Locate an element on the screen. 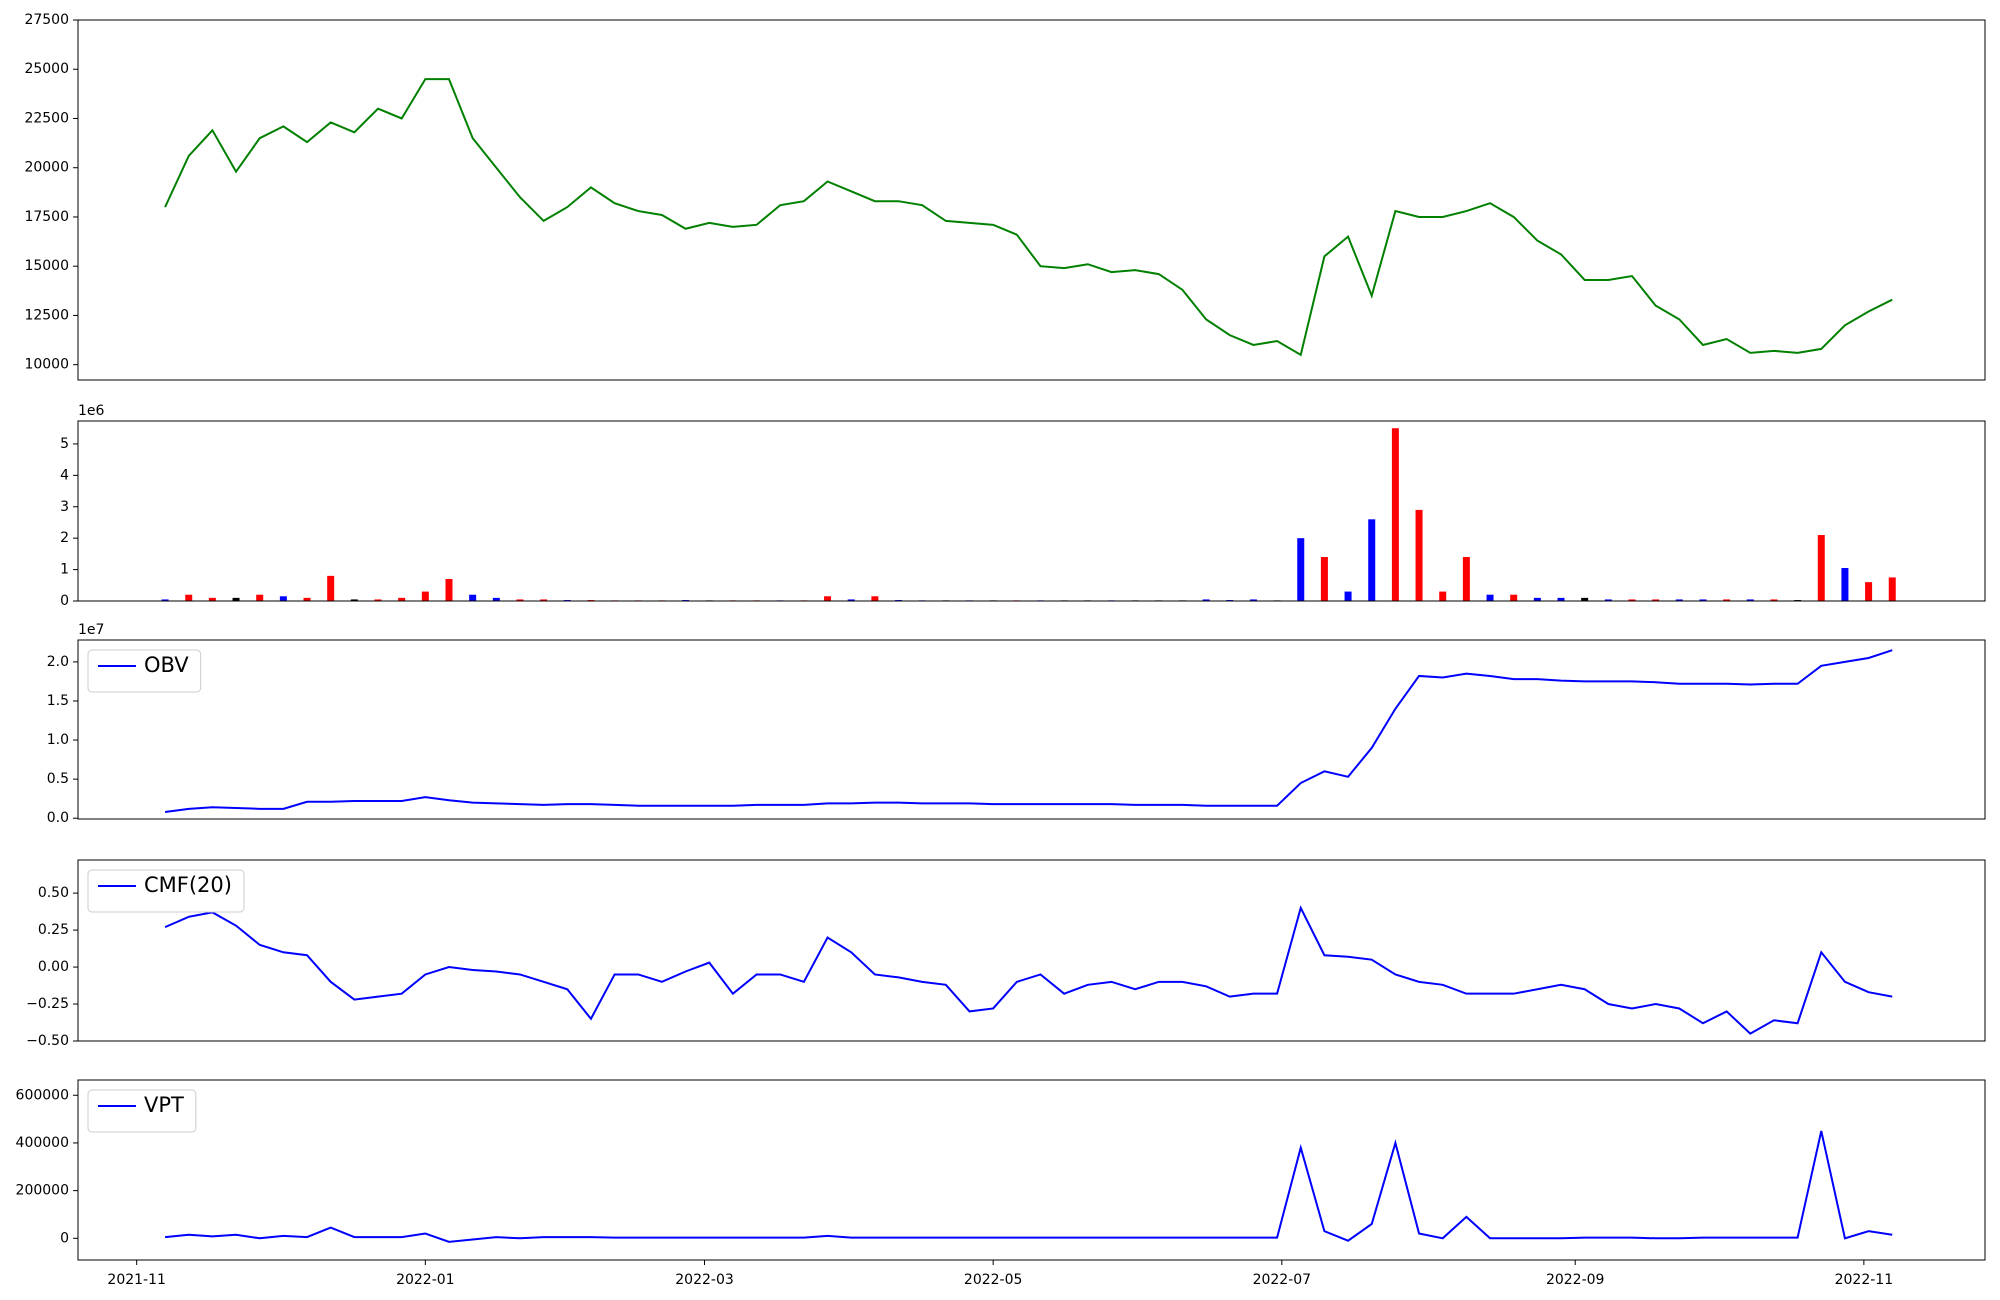  y-tick-label: 22500 is located at coordinates (46, 118).